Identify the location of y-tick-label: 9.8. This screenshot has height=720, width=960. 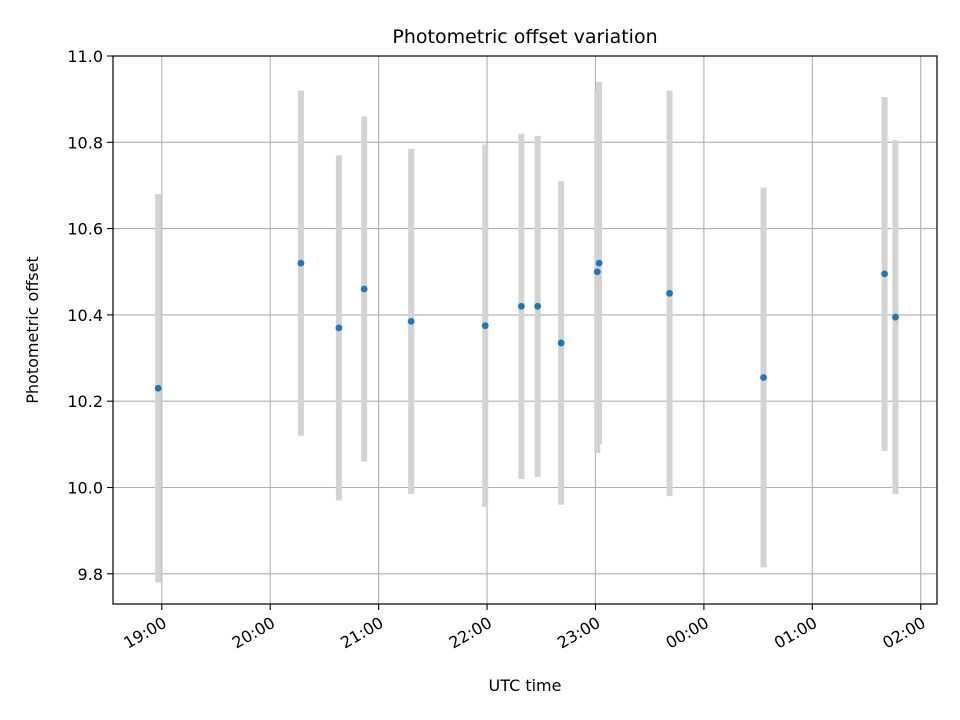
(90, 574).